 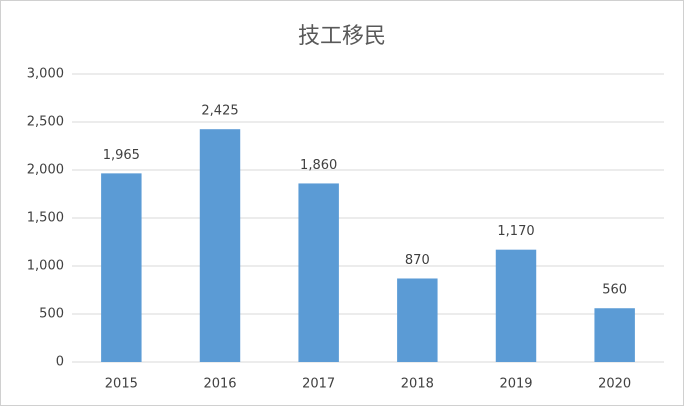 I want to click on y-tick-label: 2,500, so click(x=45, y=122).